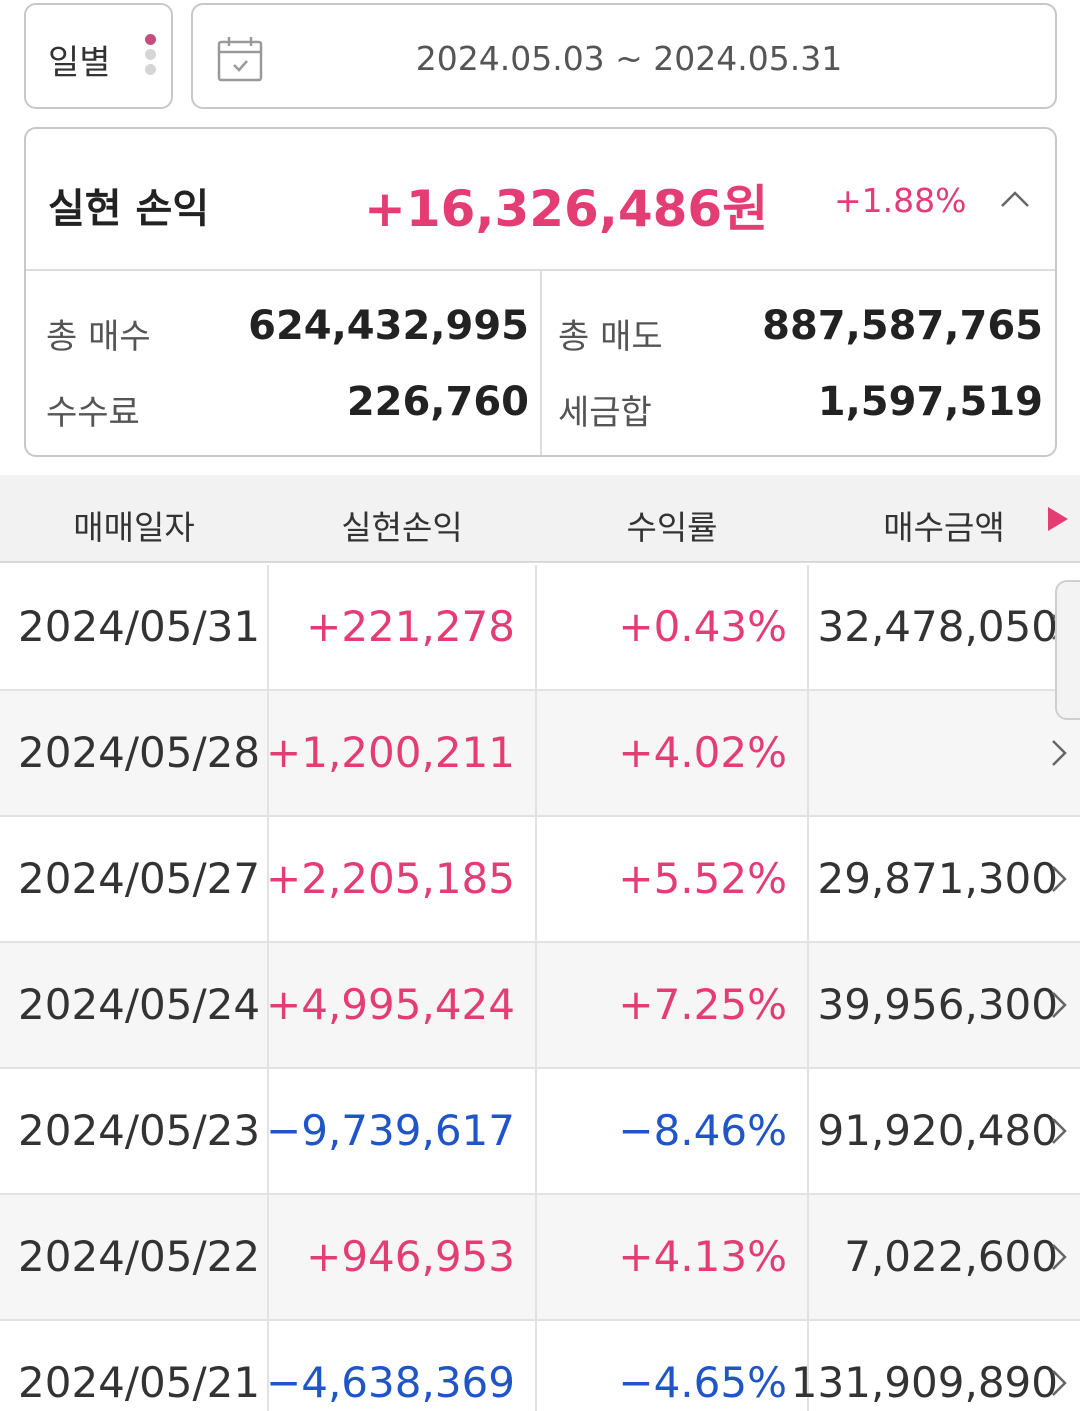  What do you see at coordinates (702, 1004) in the screenshot?
I see `return-rate: +7.25%` at bounding box center [702, 1004].